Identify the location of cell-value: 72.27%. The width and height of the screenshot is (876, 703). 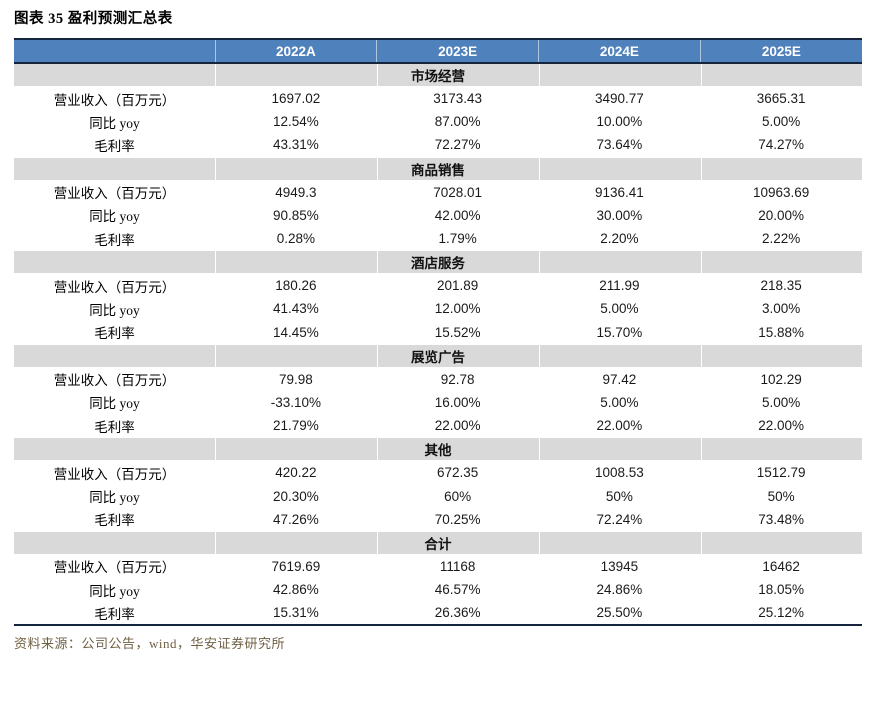
(457, 145).